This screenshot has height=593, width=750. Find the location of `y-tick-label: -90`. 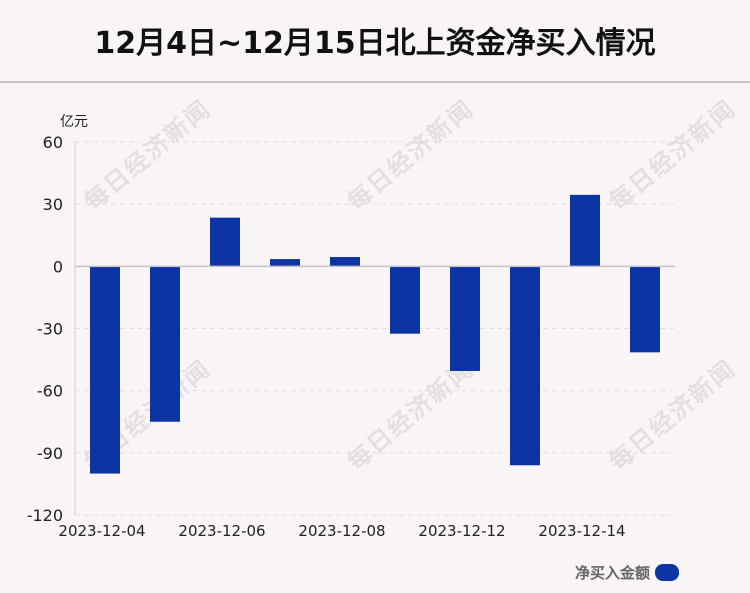

y-tick-label: -90 is located at coordinates (50, 453).